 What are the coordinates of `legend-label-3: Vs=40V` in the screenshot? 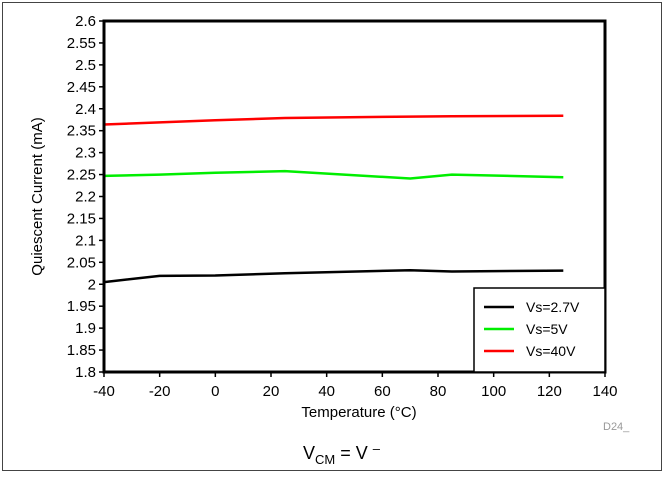 It's located at (551, 351).